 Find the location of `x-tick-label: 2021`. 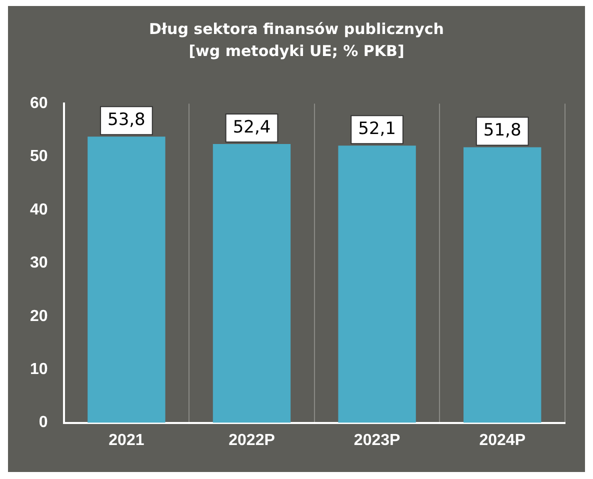

x-tick-label: 2021 is located at coordinates (126, 440).